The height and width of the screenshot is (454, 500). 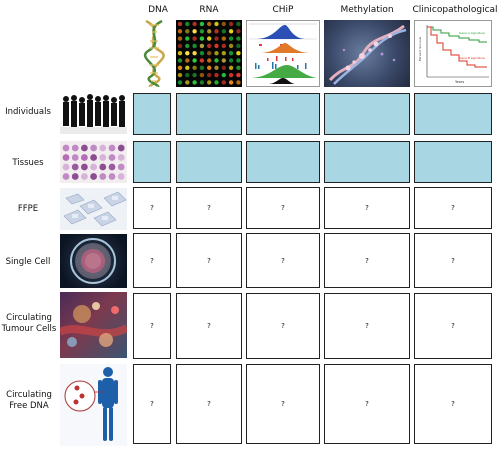 I want to click on tissue-array-icon, so click(x=93, y=162).